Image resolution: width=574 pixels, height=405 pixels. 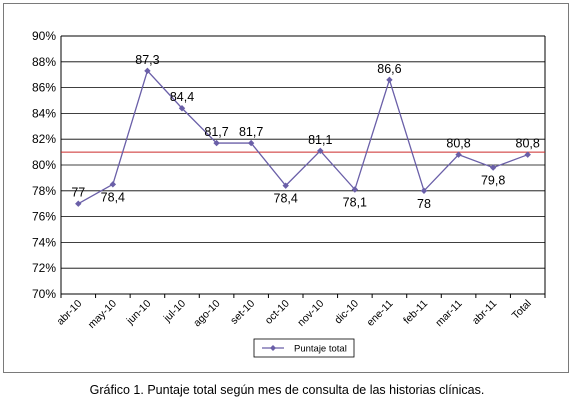 I want to click on y-tick-label: 80%, so click(x=44, y=165).